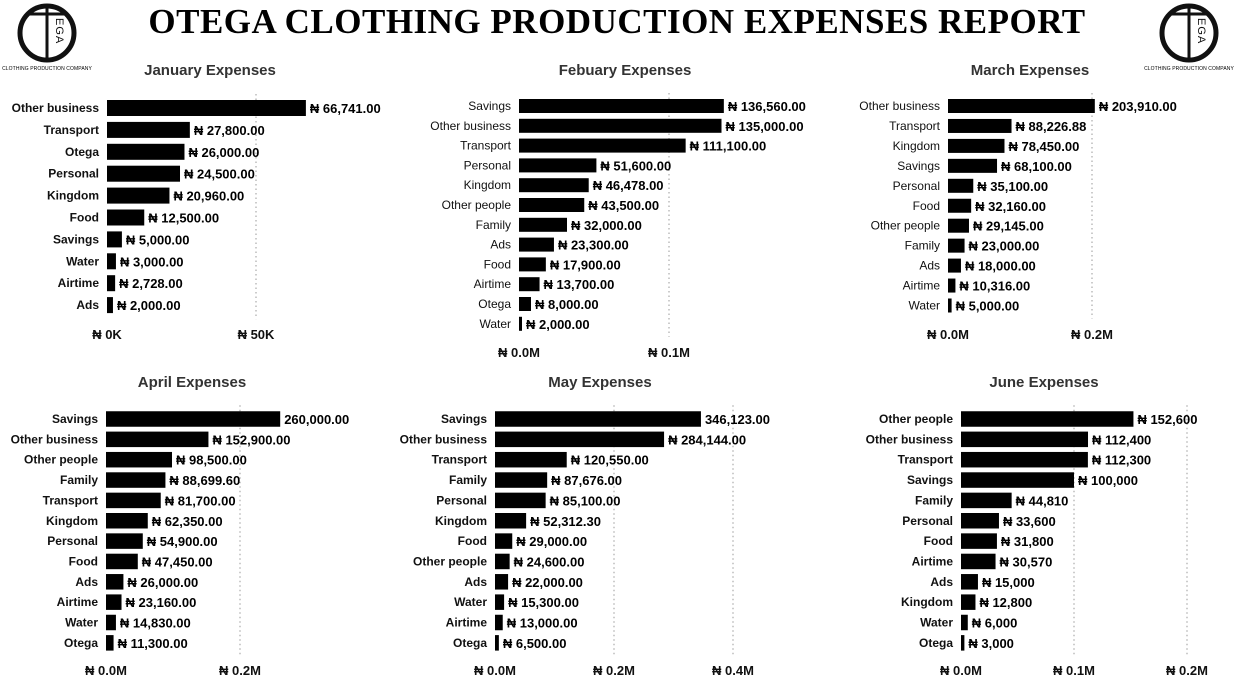 This screenshot has width=1234, height=688. I want to click on value-label: ₦ 15,300.00, so click(543, 602).